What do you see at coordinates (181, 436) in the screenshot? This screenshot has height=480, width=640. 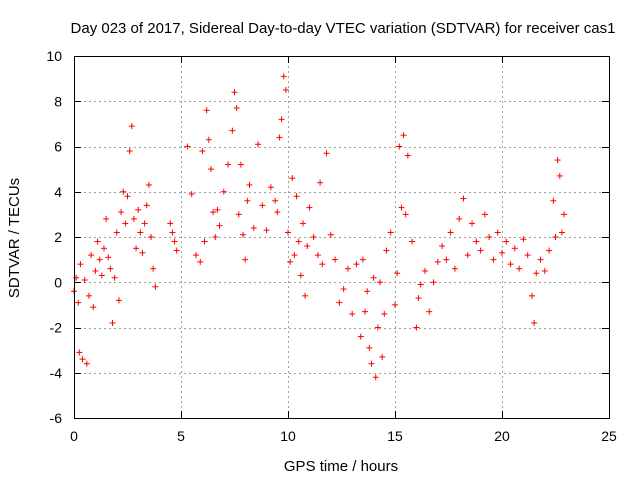 I see `x-tick-label: 5` at bounding box center [181, 436].